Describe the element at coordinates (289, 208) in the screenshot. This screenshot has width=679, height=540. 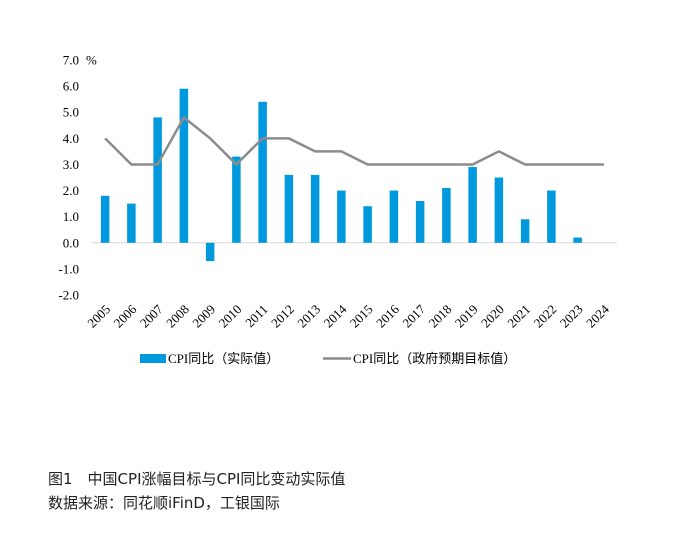
I see `bar-2012` at that location.